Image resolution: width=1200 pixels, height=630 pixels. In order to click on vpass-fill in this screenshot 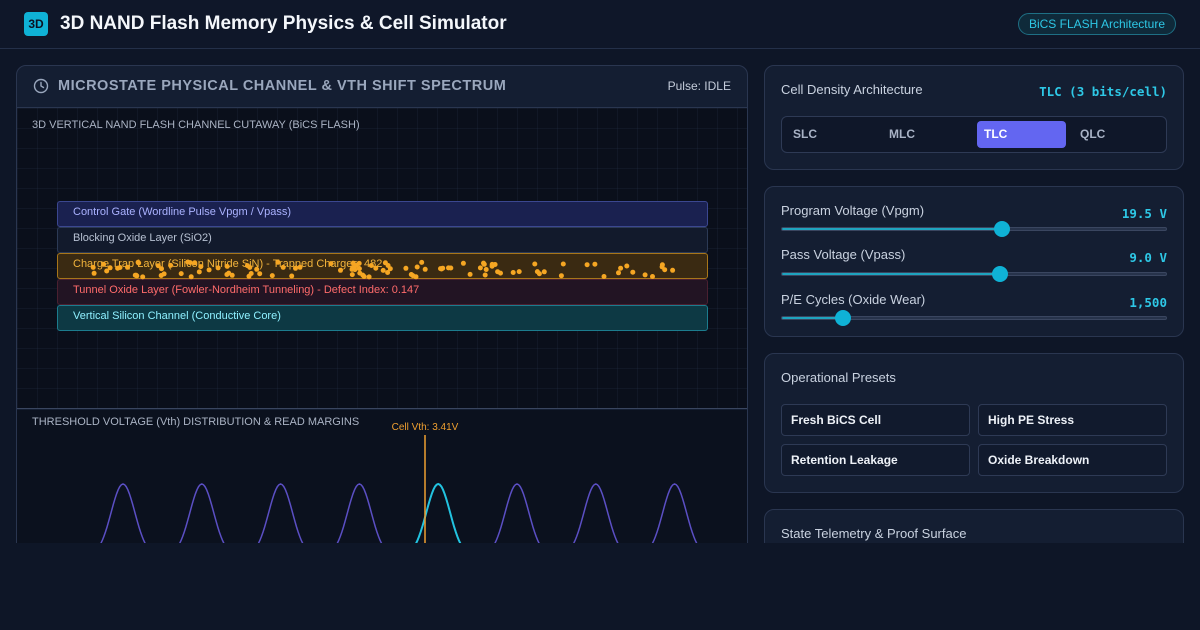, I will do `click(891, 274)`.